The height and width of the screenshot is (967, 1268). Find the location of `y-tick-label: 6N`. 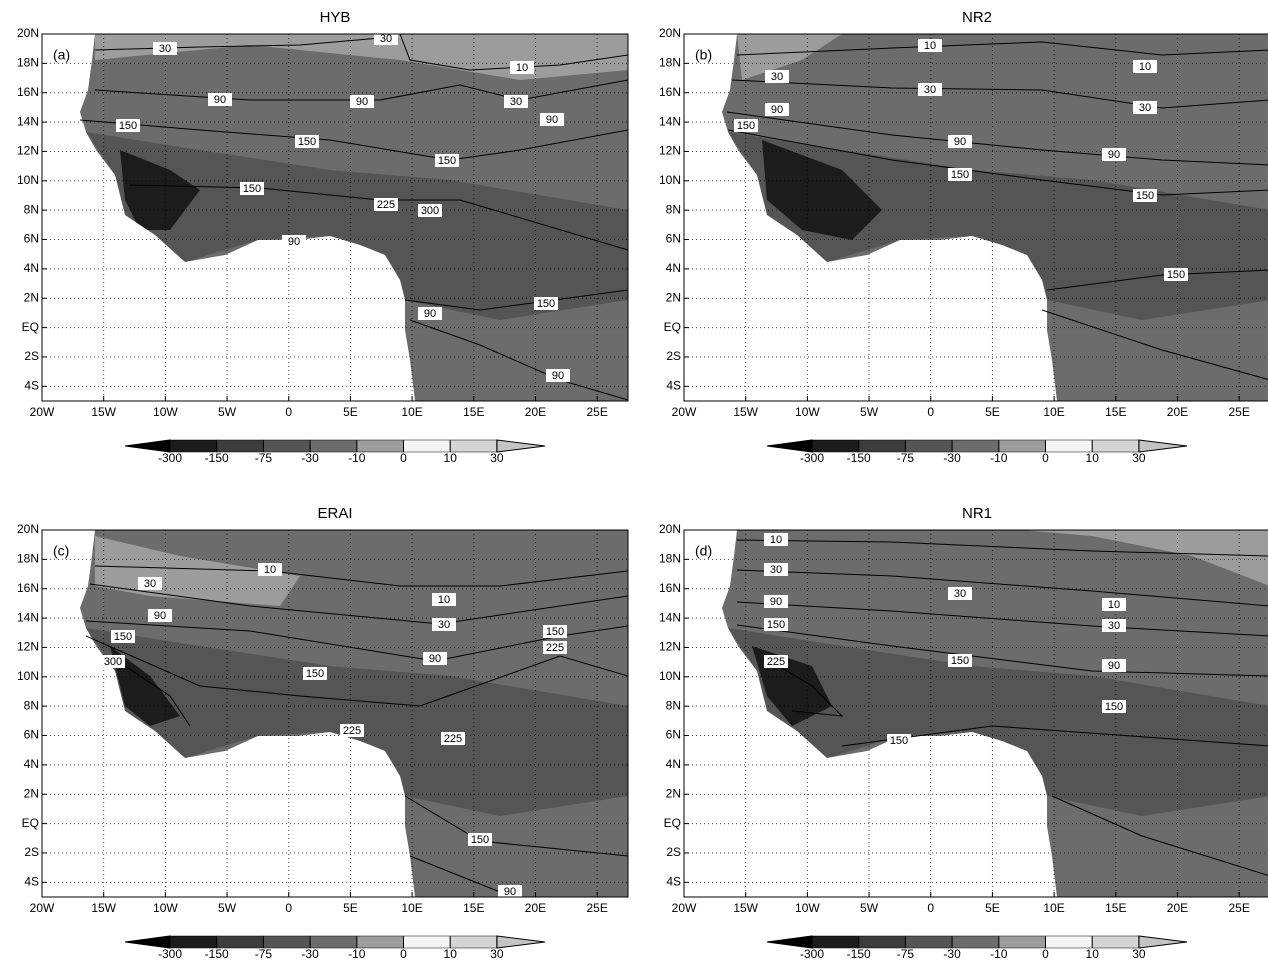

y-tick-label: 6N is located at coordinates (673, 735).